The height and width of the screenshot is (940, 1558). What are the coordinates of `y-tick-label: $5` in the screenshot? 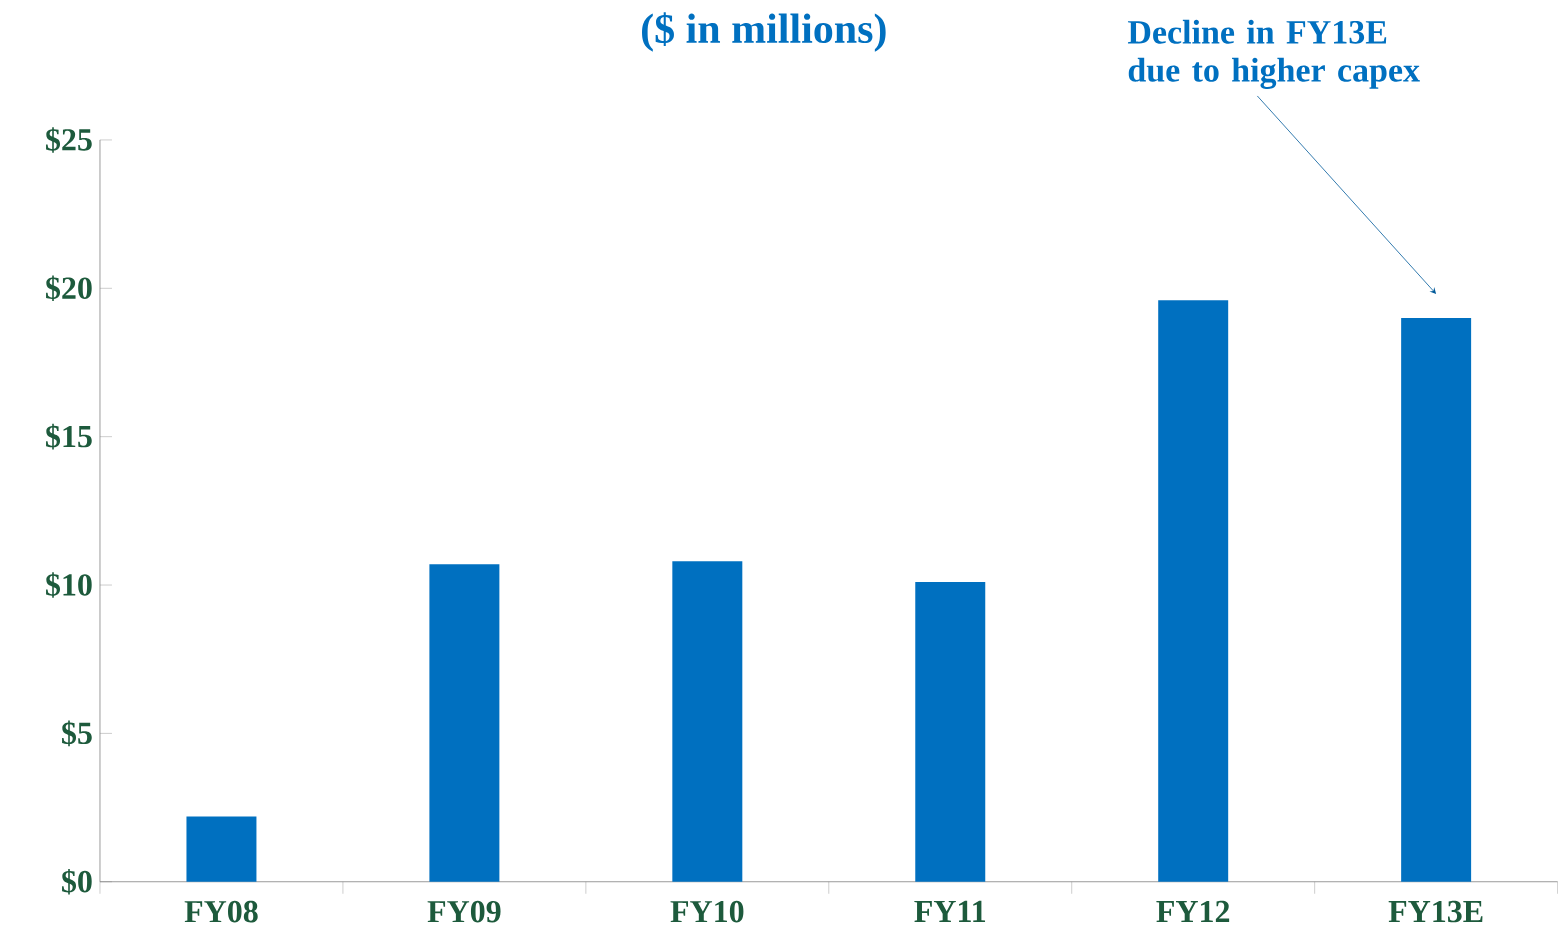 It's located at (77, 733).